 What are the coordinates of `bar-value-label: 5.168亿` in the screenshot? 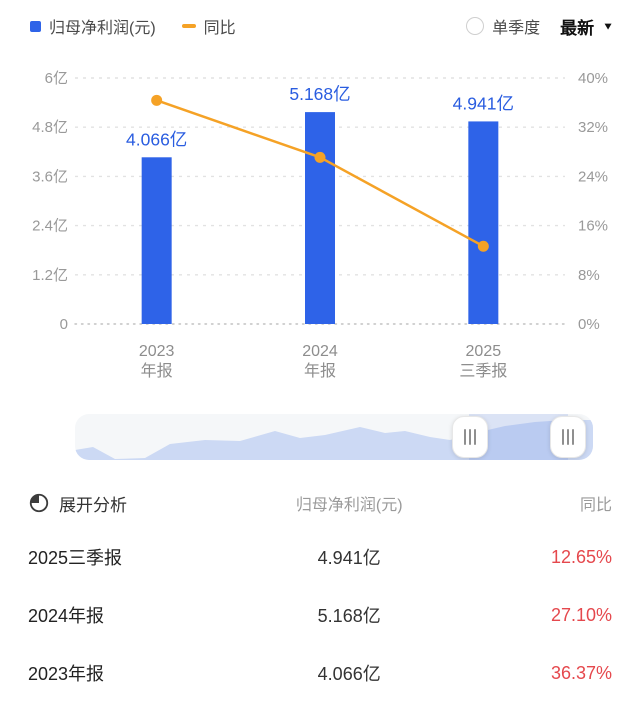 It's located at (319, 94).